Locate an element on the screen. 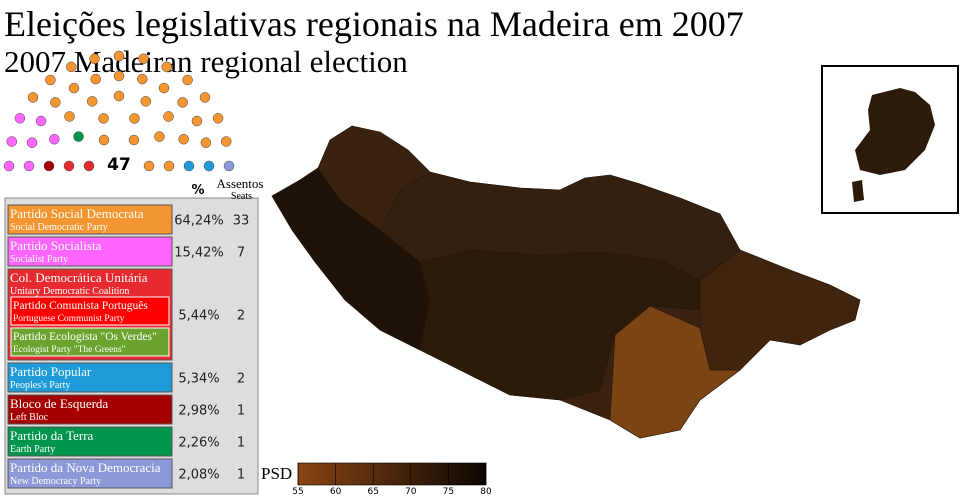 This screenshot has height=502, width=960. seats: 7 is located at coordinates (241, 253).